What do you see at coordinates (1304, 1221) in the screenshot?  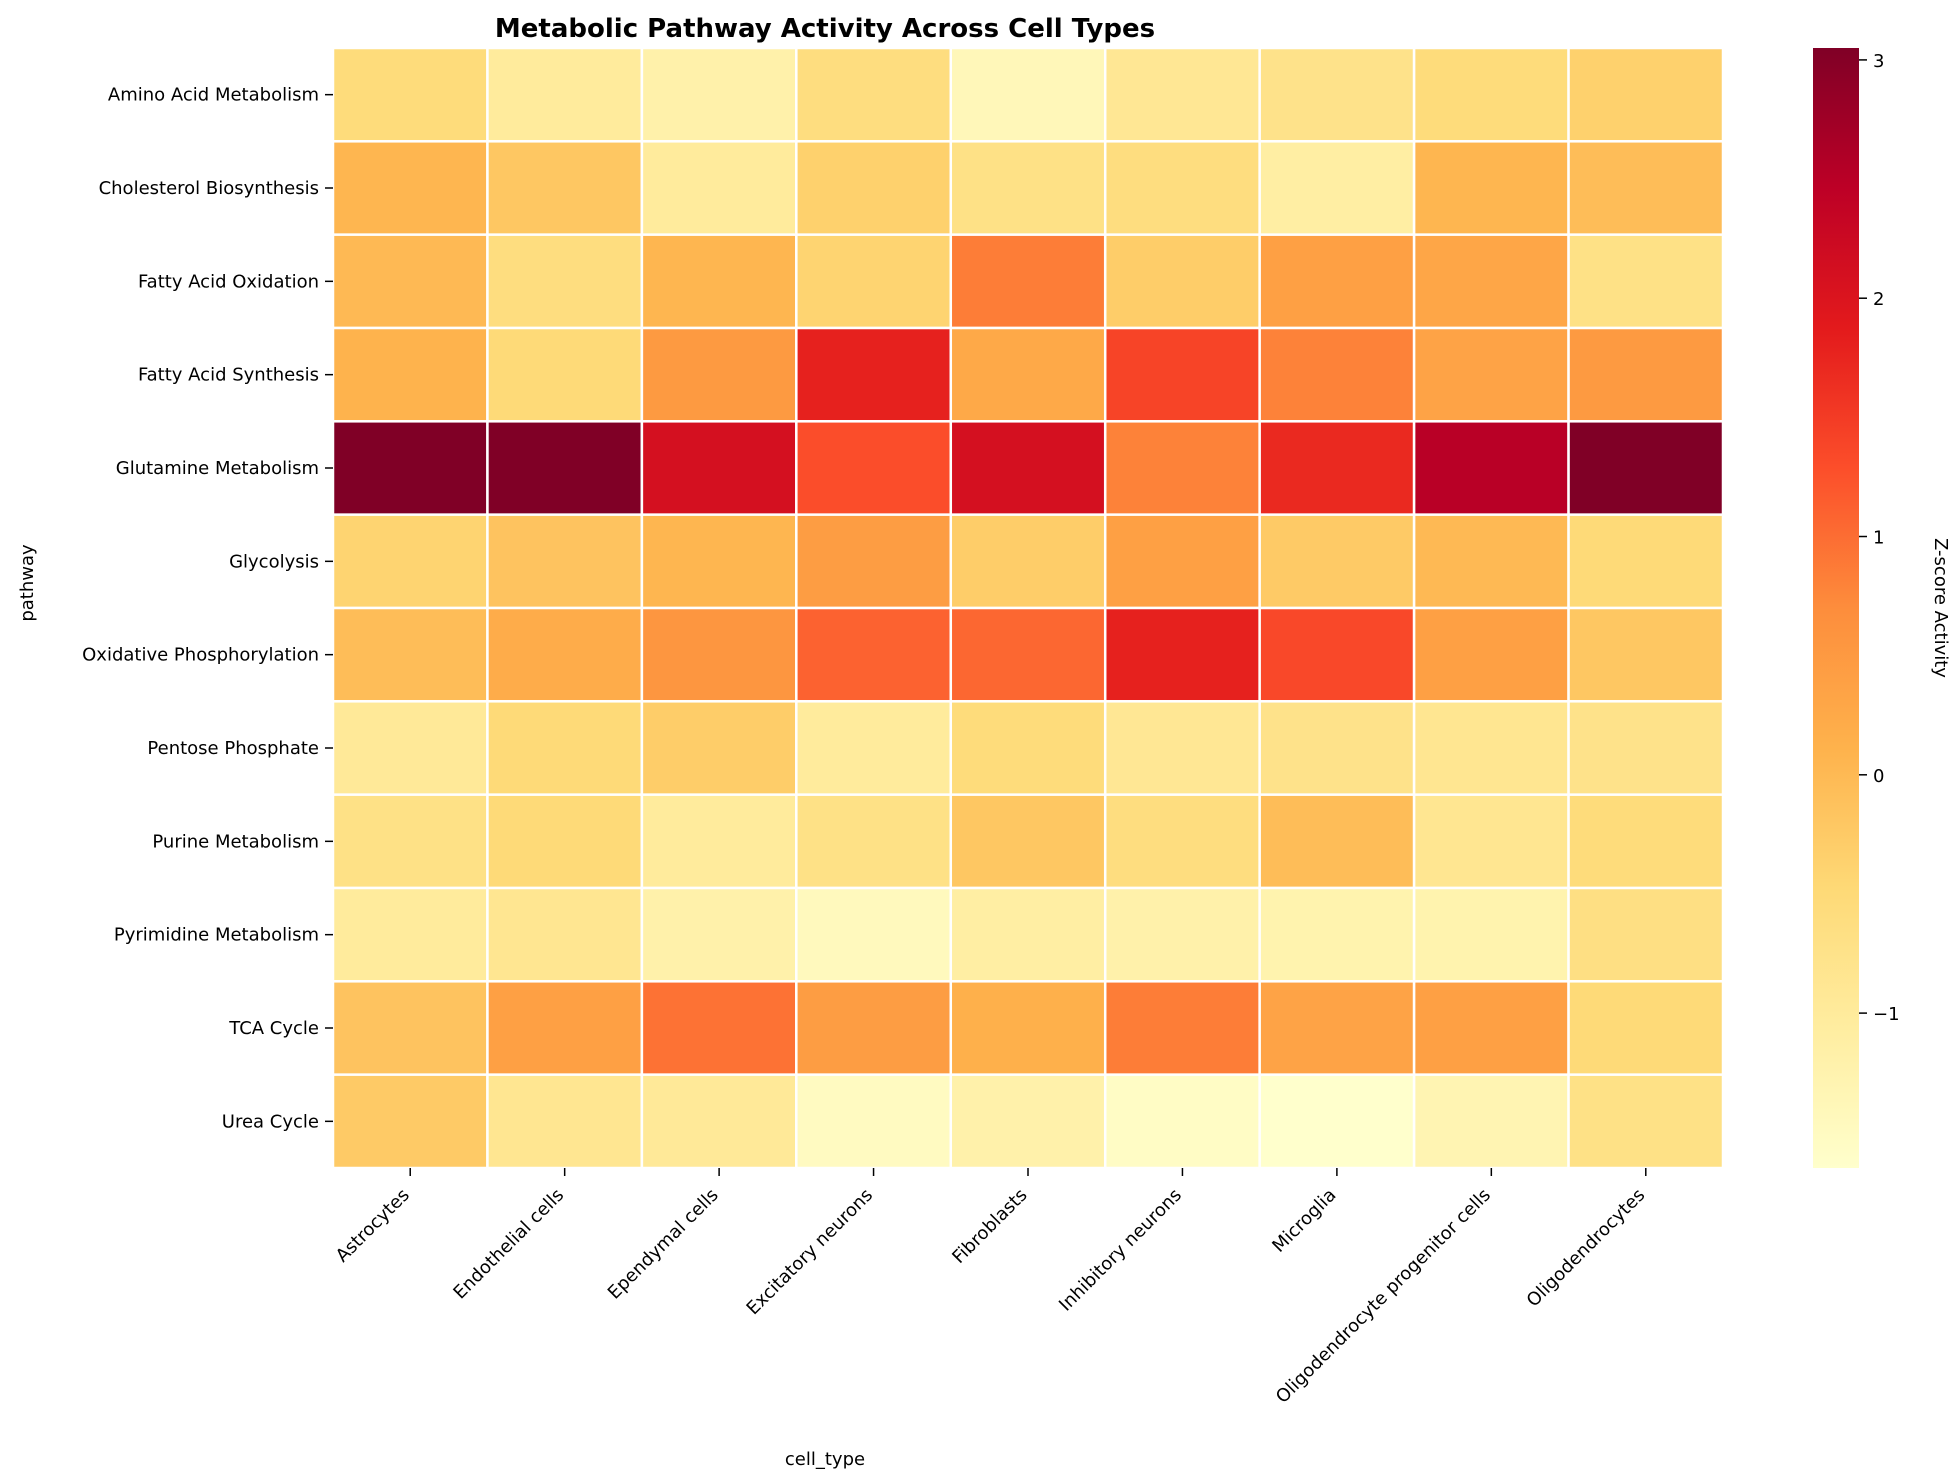 I see `x-tick-label: Microglia` at bounding box center [1304, 1221].